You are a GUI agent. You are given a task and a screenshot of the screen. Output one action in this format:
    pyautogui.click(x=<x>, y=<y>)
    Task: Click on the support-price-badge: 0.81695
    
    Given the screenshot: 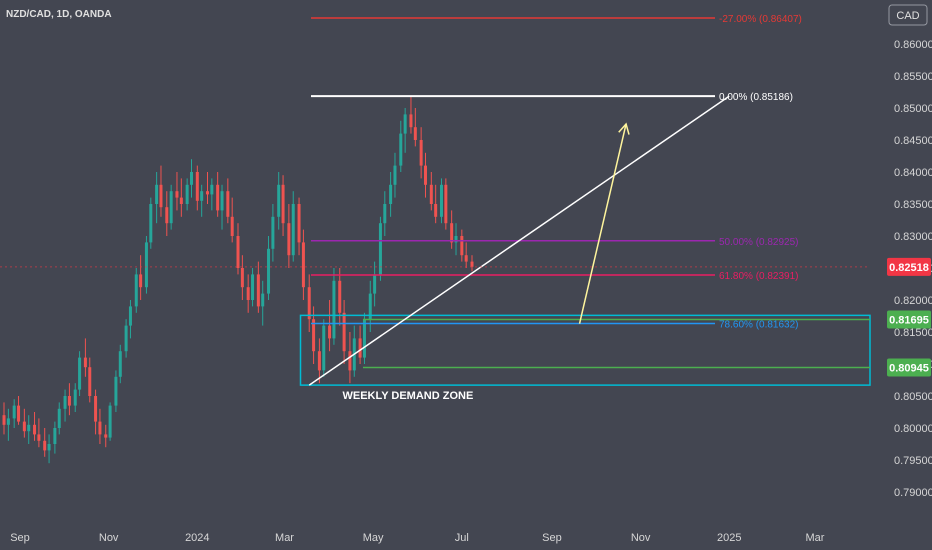 What is the action you would take?
    pyautogui.click(x=909, y=319)
    